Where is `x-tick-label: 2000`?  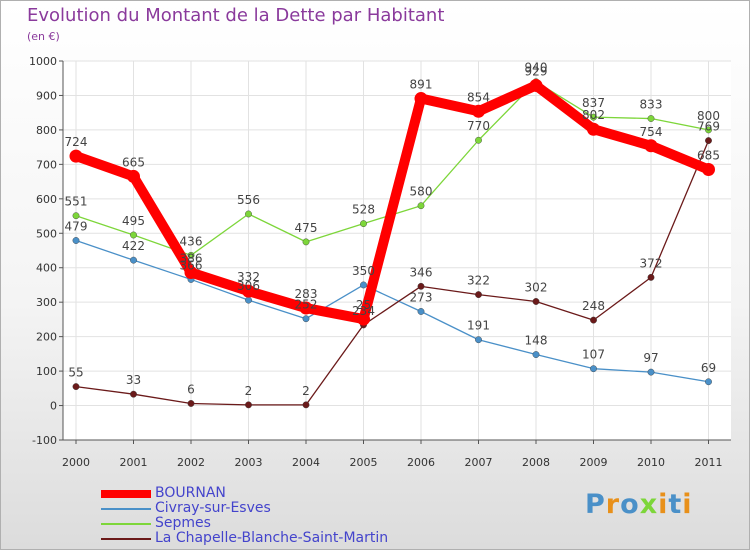
x-tick-label: 2000 is located at coordinates (76, 462).